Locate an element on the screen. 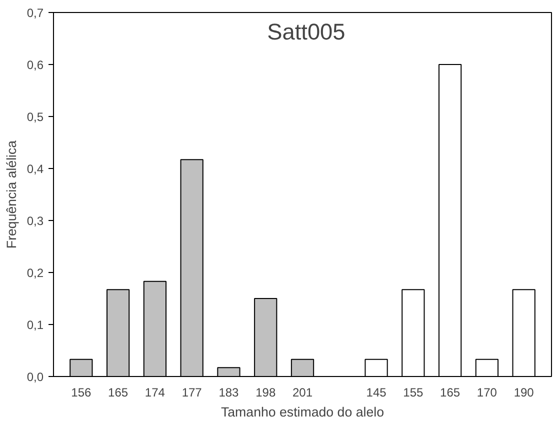 This screenshot has width=553, height=422. x-tick-label: 174 is located at coordinates (155, 393).